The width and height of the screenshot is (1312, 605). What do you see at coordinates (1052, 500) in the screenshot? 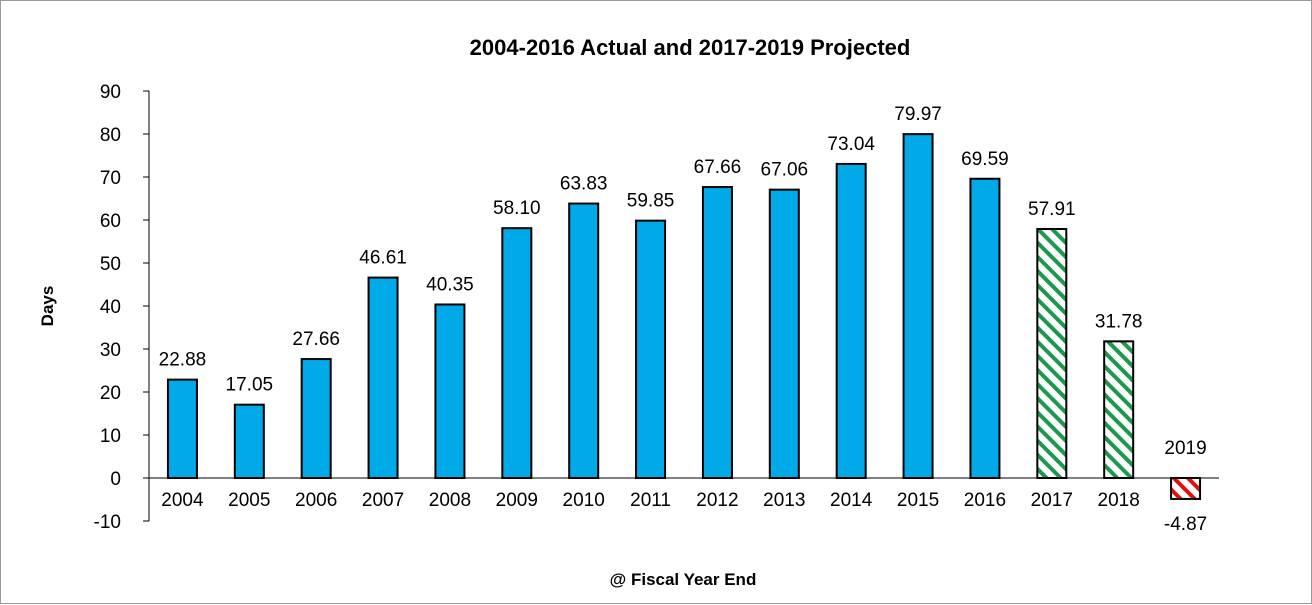
I see `x-tick-label: 2017` at bounding box center [1052, 500].